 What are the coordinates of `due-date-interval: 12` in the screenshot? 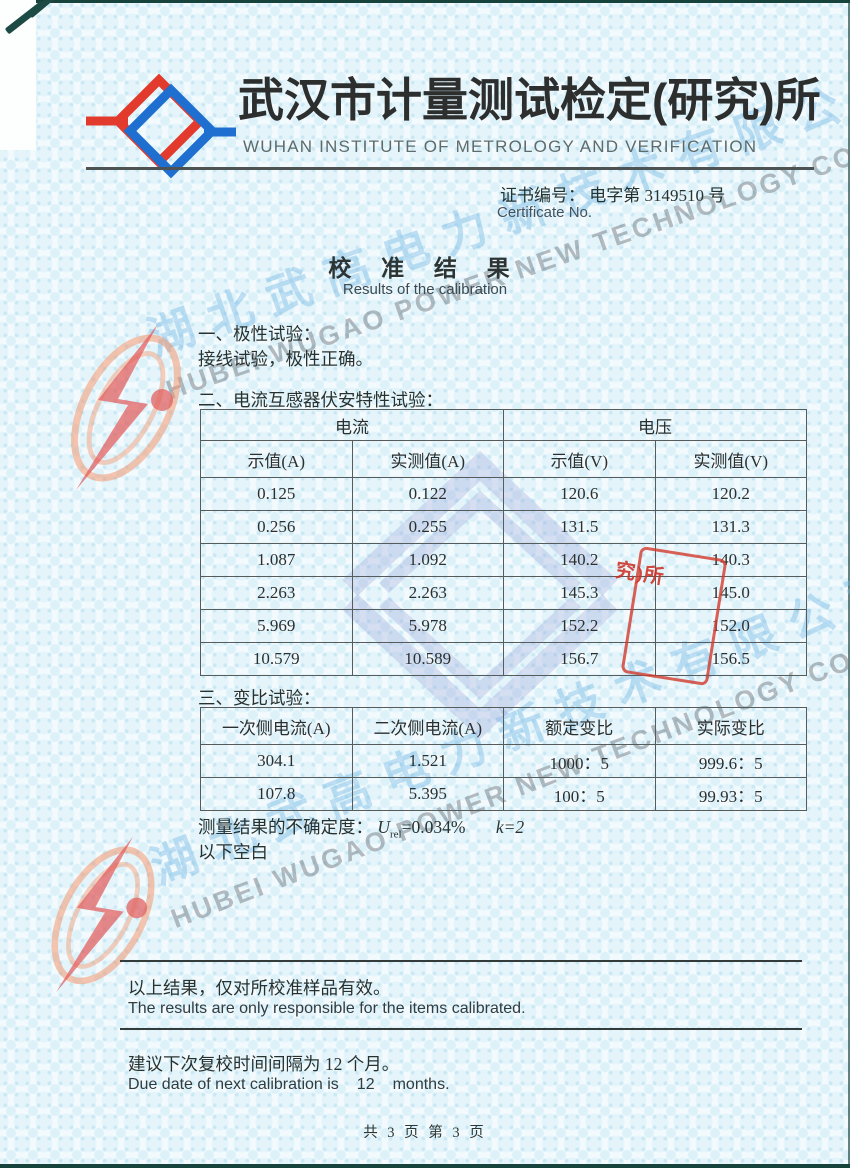 It's located at (365, 1084).